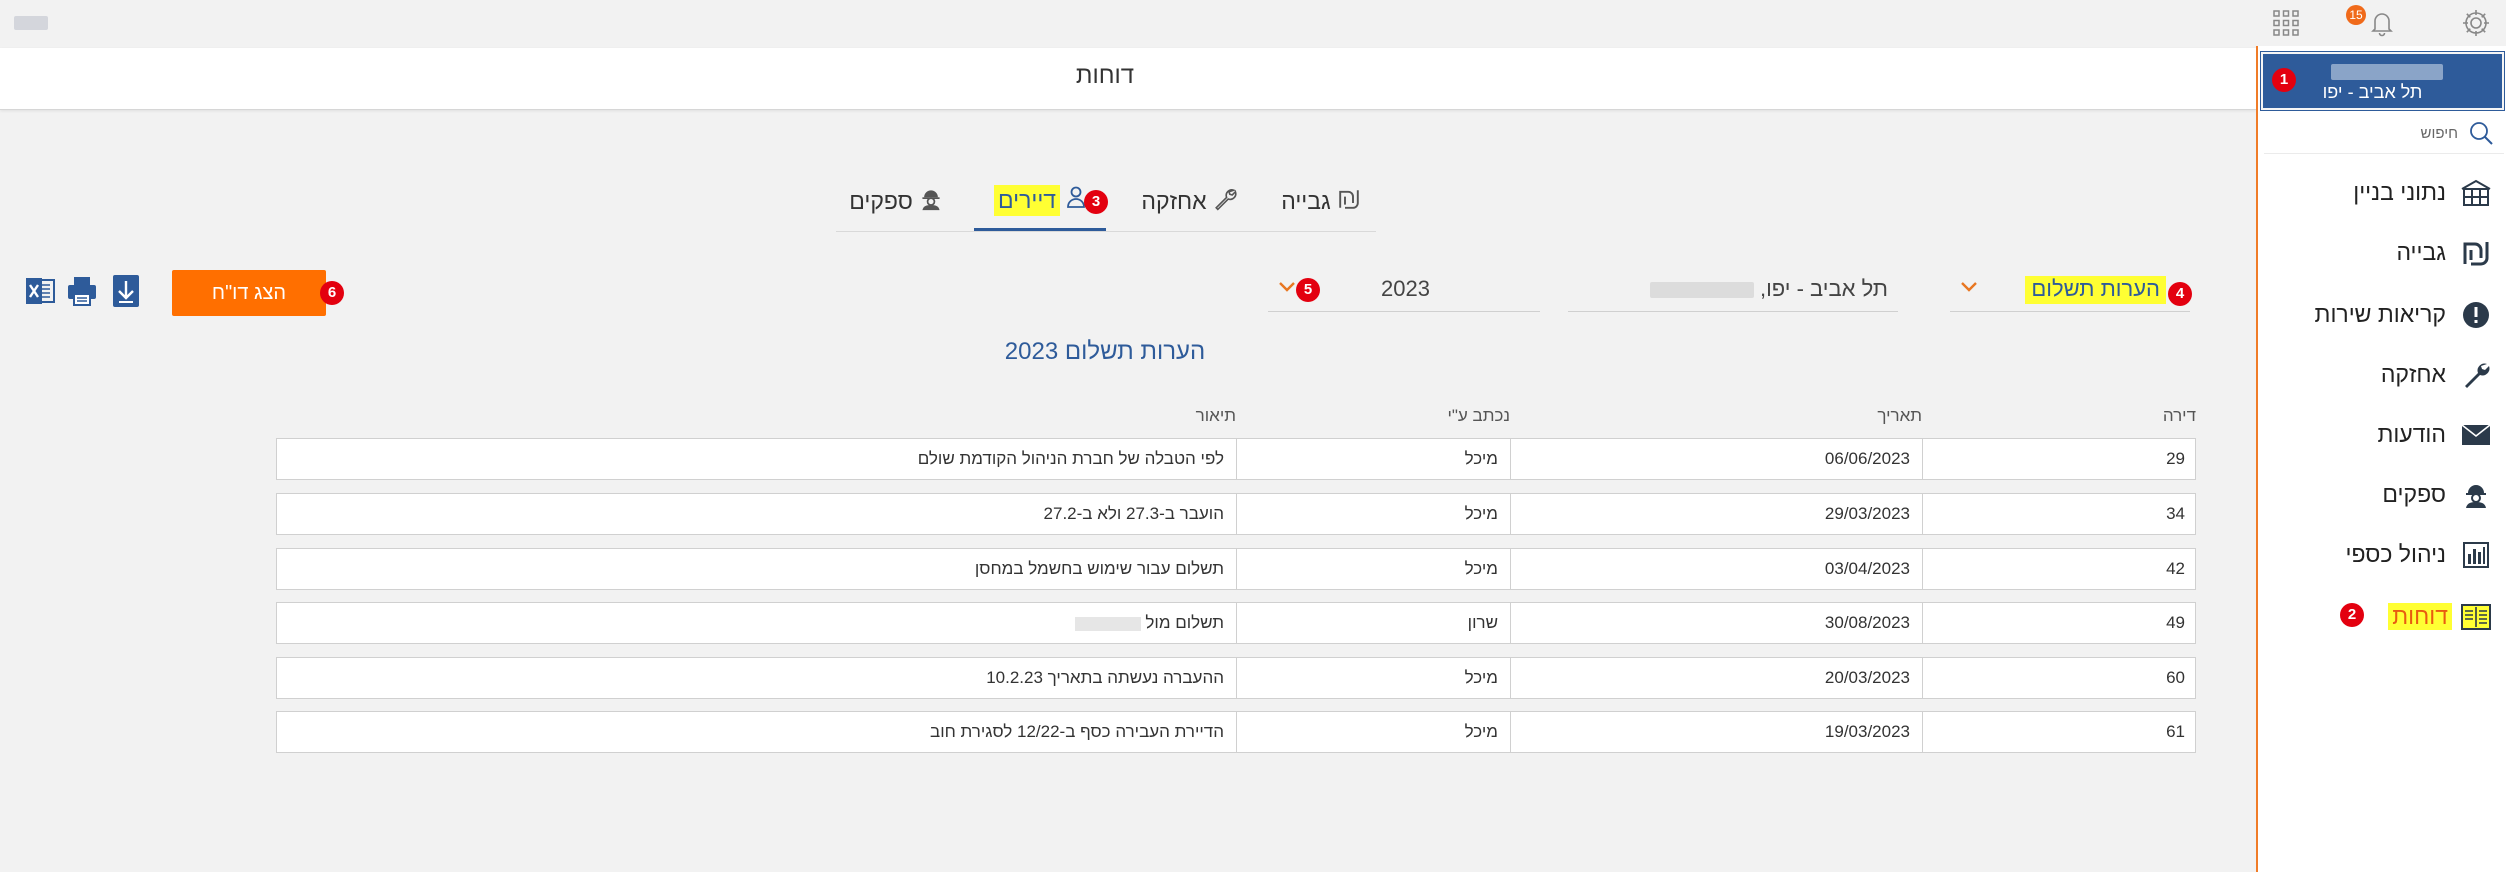  I want to click on search-input, so click(2378, 133).